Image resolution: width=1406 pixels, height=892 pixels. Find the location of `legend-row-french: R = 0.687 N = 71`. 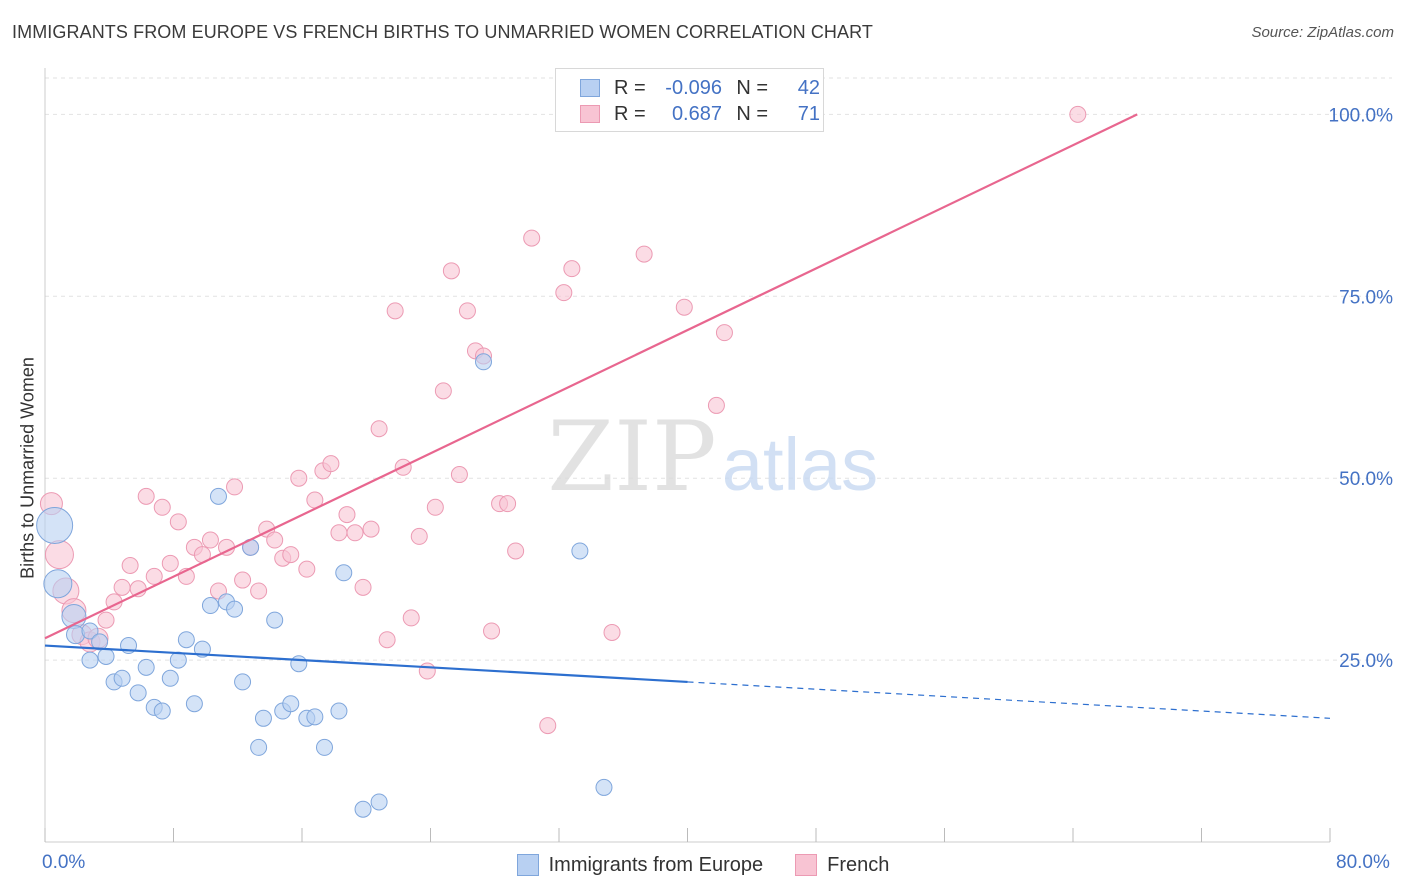

legend-row-french: R = 0.687 N = 71 is located at coordinates (700, 114).